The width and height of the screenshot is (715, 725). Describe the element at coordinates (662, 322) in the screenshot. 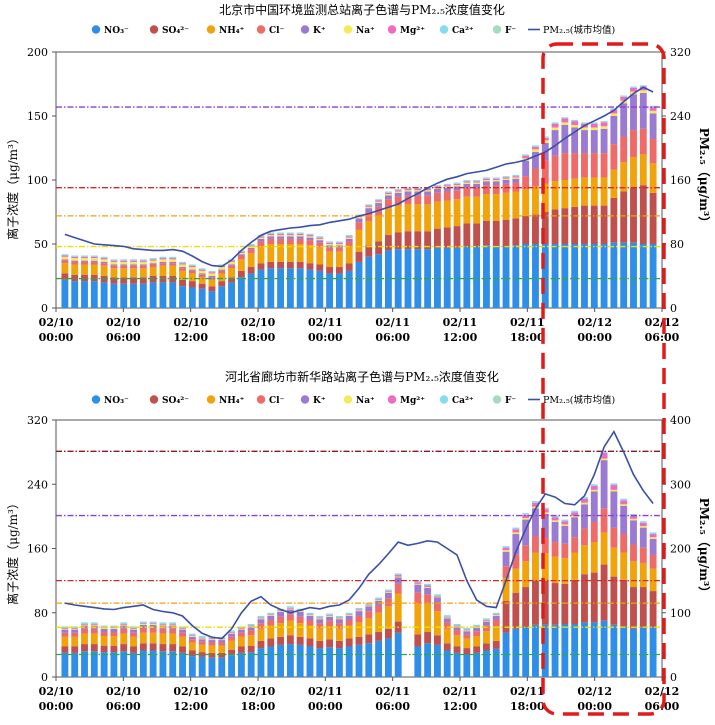

I see `x-tick-label-date-9: 02/12` at that location.